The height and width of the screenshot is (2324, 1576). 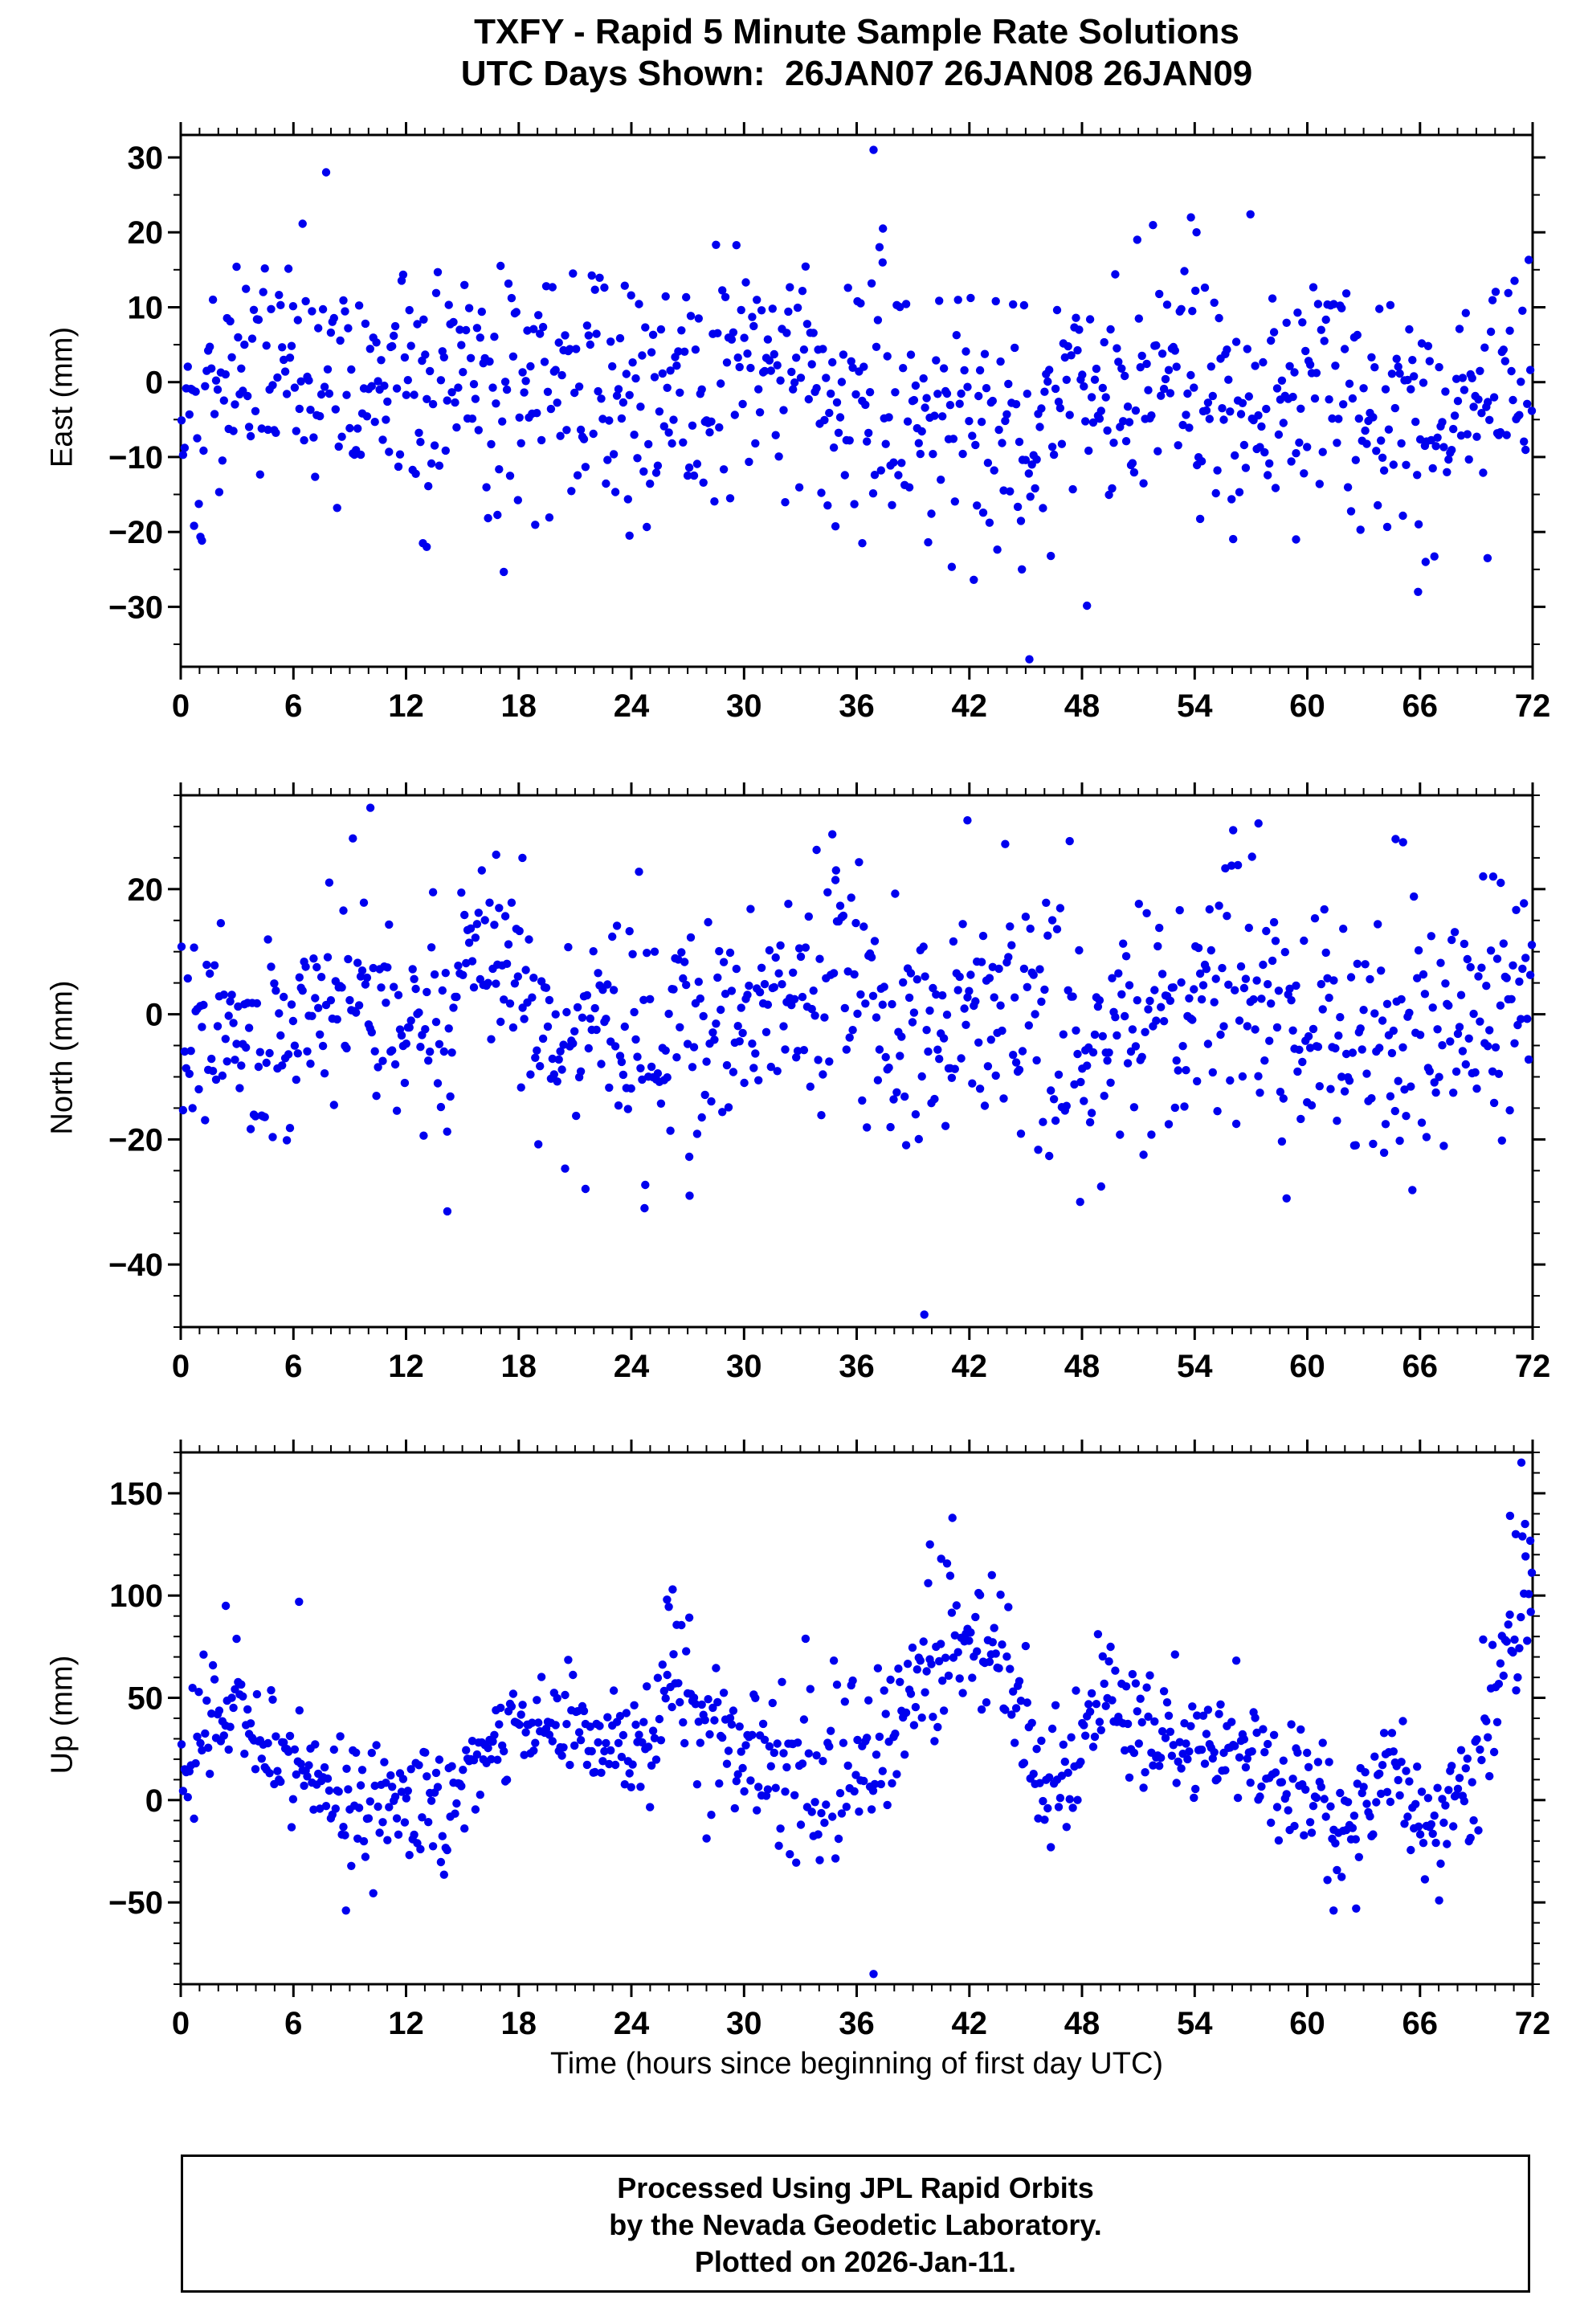 What do you see at coordinates (146, 1699) in the screenshot?
I see `svg-text: 50` at bounding box center [146, 1699].